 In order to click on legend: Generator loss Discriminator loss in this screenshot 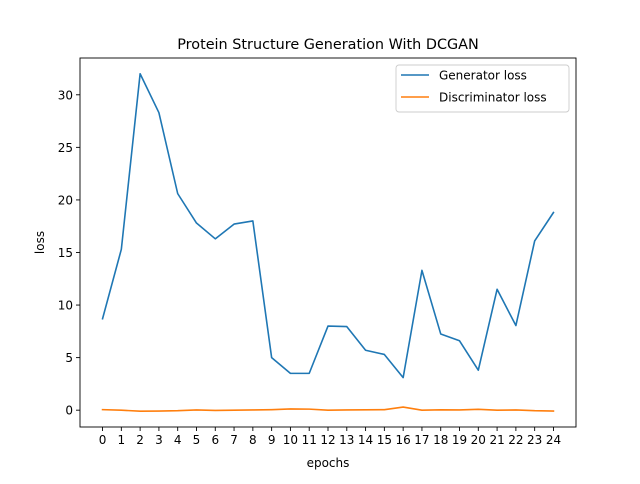, I will do `click(482, 88)`.